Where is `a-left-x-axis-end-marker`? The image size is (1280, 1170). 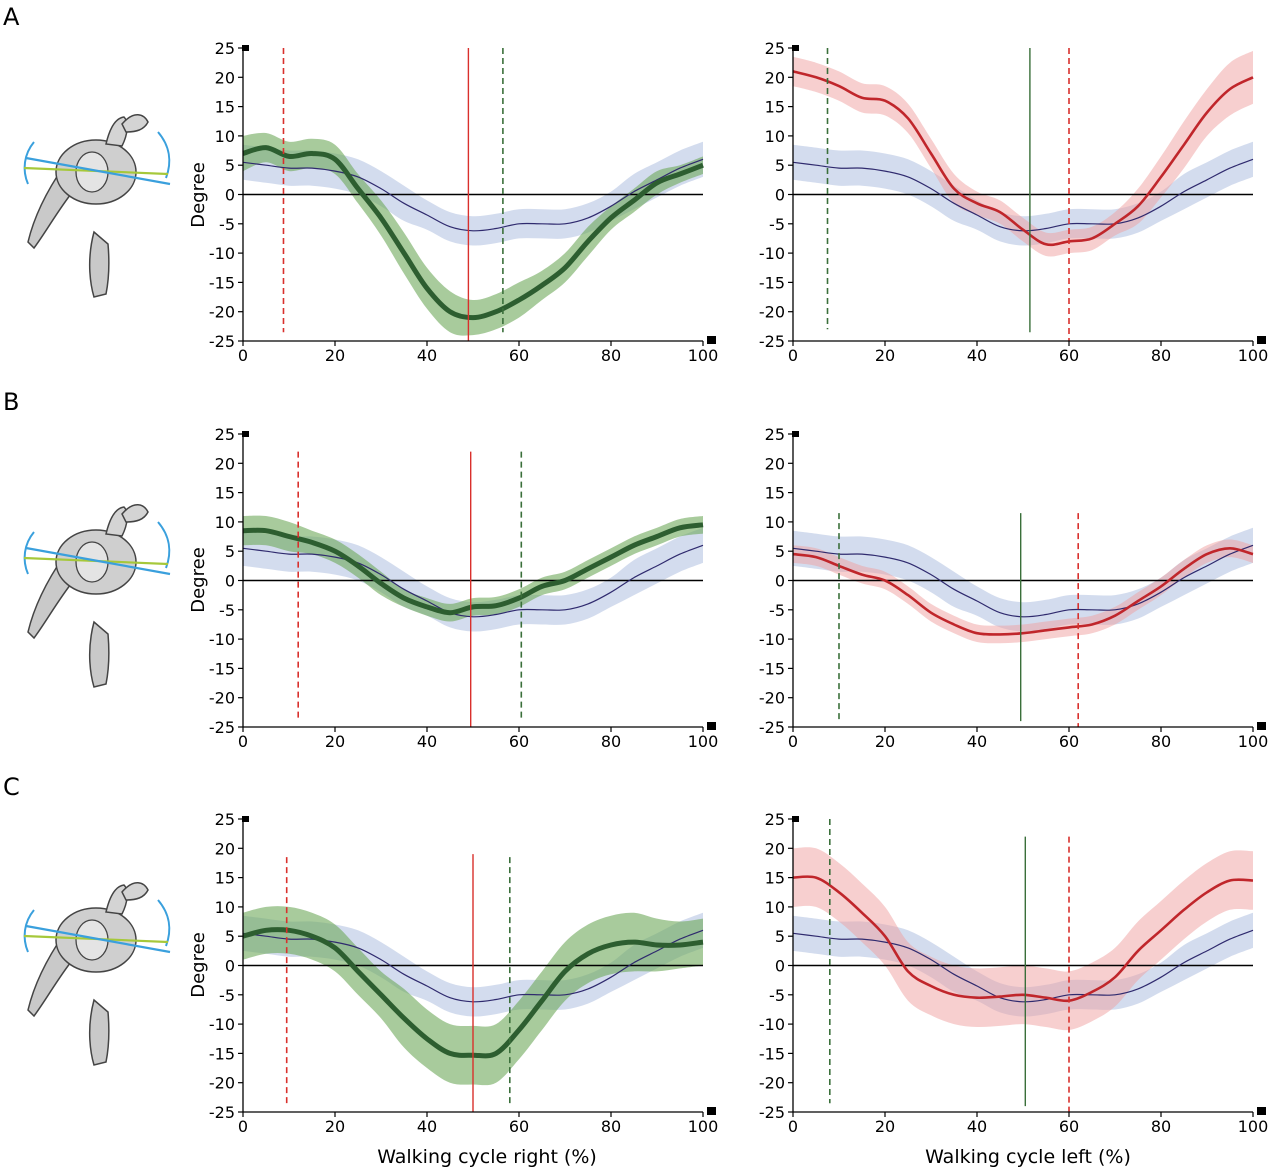
a-left-x-axis-end-marker is located at coordinates (1261, 340).